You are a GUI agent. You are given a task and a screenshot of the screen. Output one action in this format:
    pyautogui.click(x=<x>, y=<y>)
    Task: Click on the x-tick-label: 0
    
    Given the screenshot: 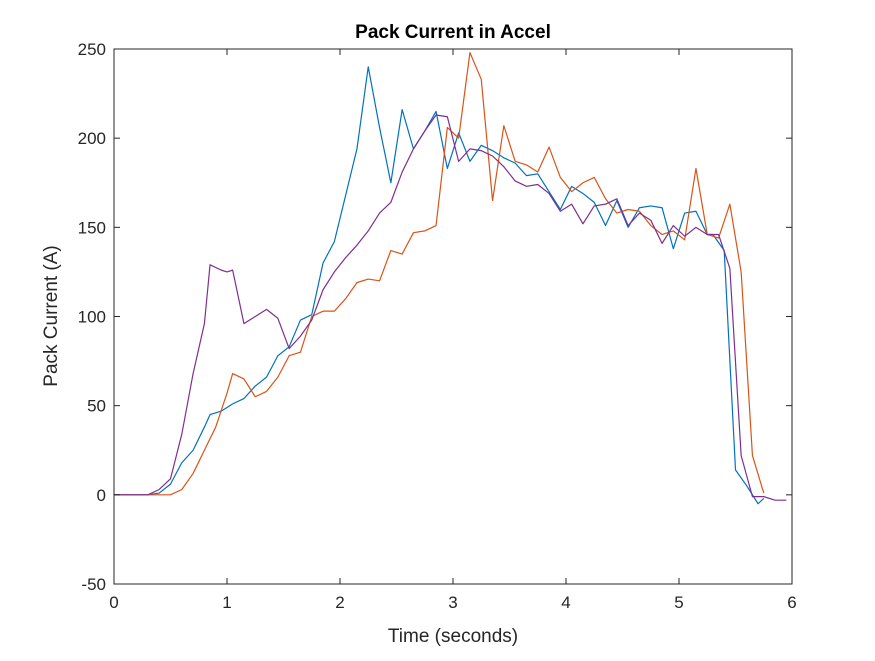 What is the action you would take?
    pyautogui.click(x=113, y=602)
    